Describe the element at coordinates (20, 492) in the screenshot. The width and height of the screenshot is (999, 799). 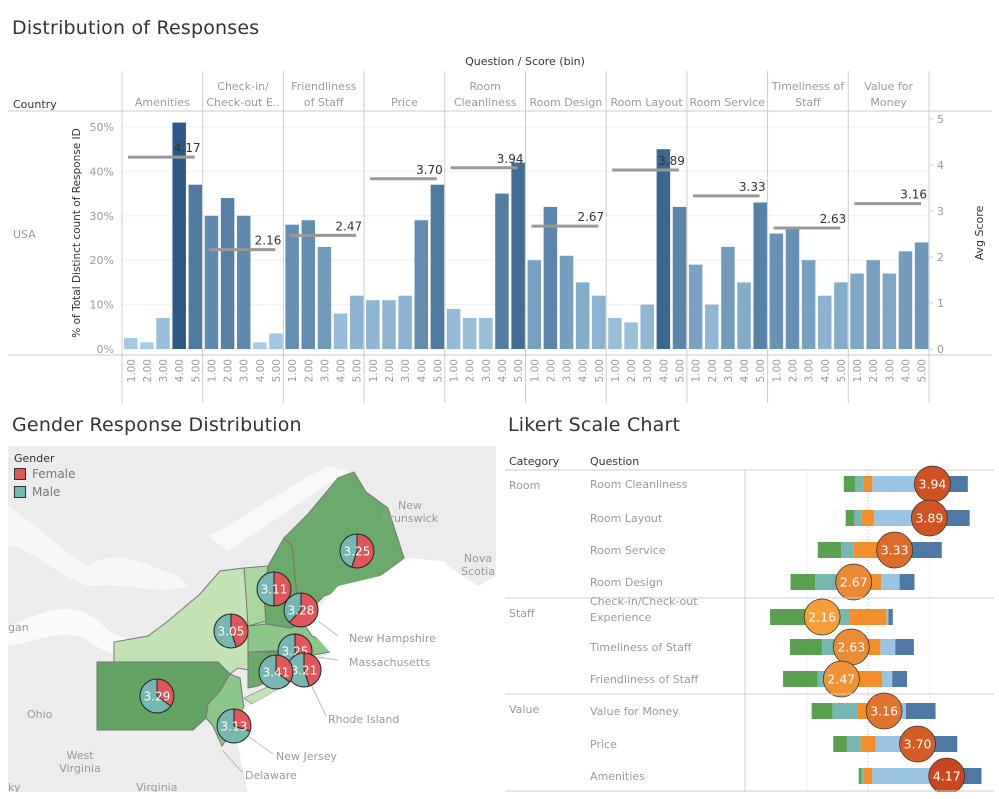
I see `male-swatch-icon` at that location.